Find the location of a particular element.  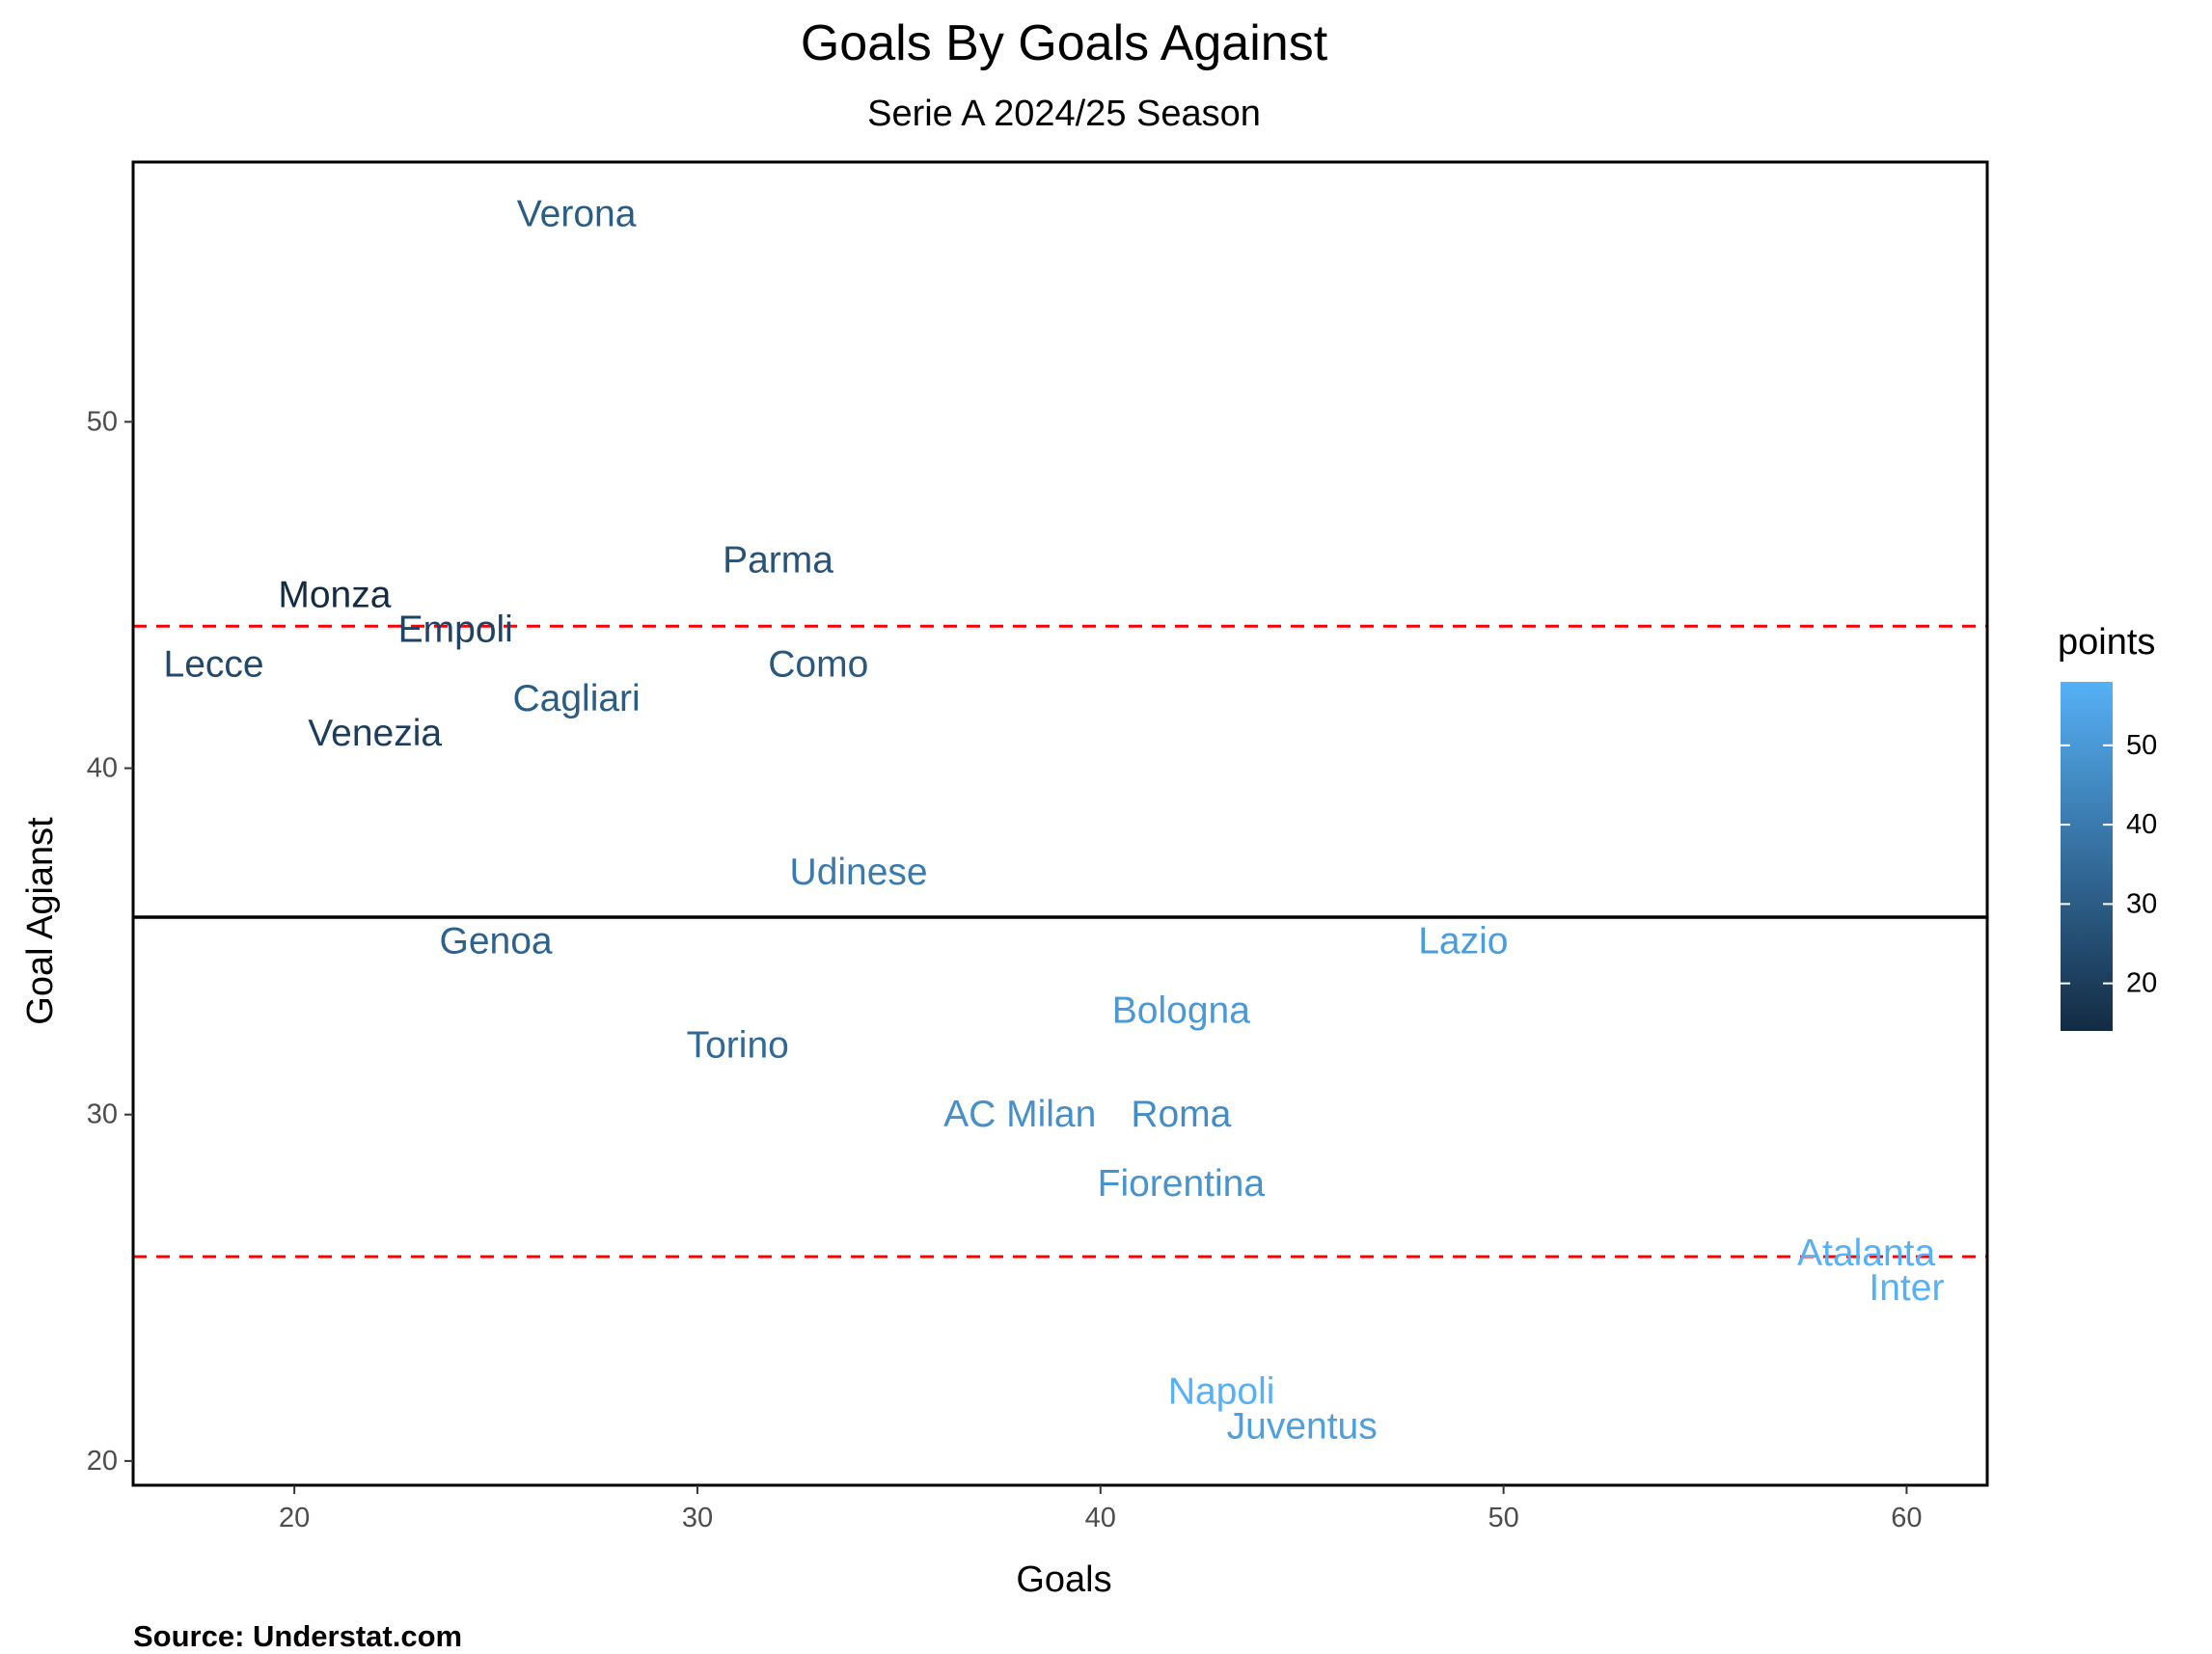

y-tick-label: 20 is located at coordinates (102, 1461).